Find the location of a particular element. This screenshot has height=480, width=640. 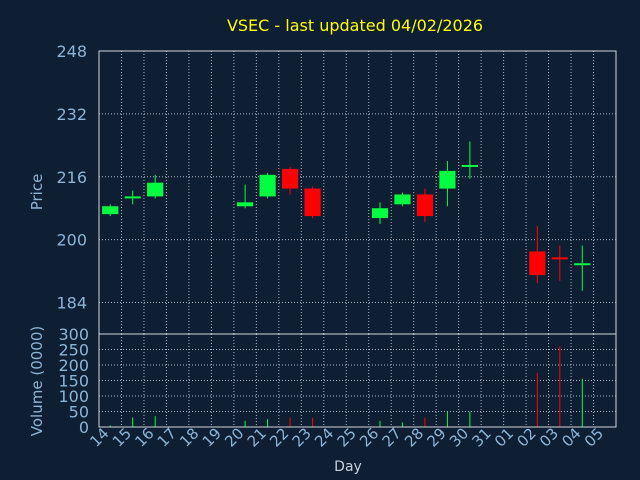

volume-y-tick-label: 100 is located at coordinates (73, 396).